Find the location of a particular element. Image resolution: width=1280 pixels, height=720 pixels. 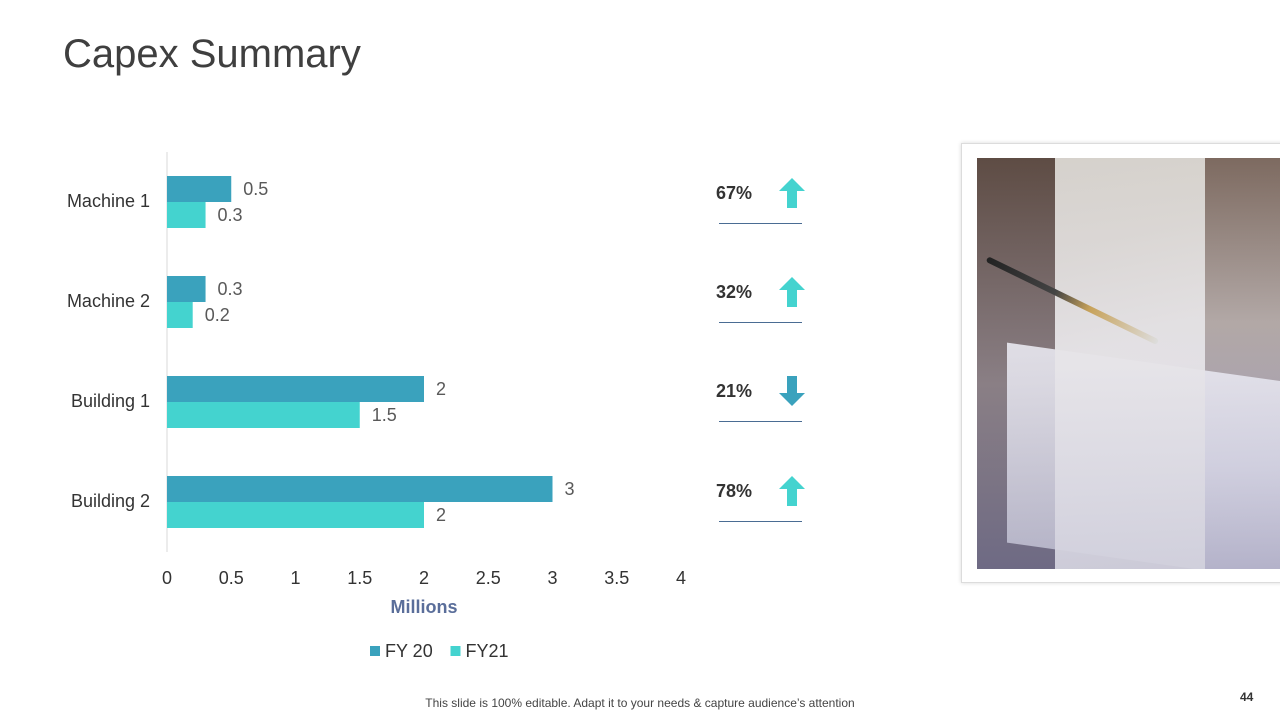

kpi-value: 32% is located at coordinates (734, 292).